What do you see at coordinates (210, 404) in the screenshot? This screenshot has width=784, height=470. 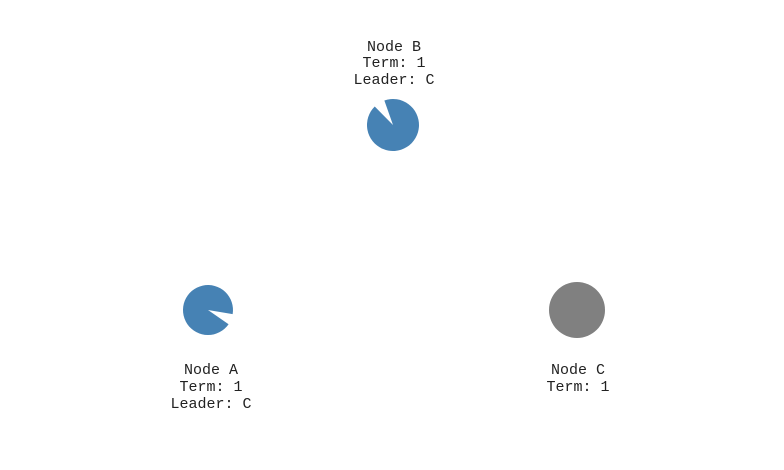 I see `node-a-leader-label: Leader: C` at bounding box center [210, 404].